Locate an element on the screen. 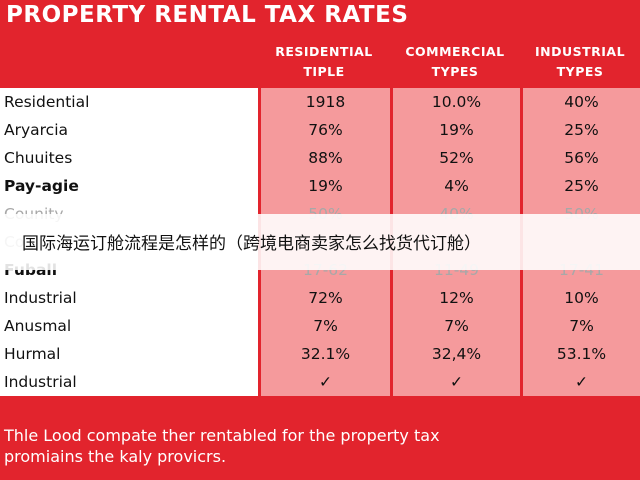 This screenshot has height=480, width=640. table-row: Industrial ✓ ✓ ✓ is located at coordinates (320, 382).